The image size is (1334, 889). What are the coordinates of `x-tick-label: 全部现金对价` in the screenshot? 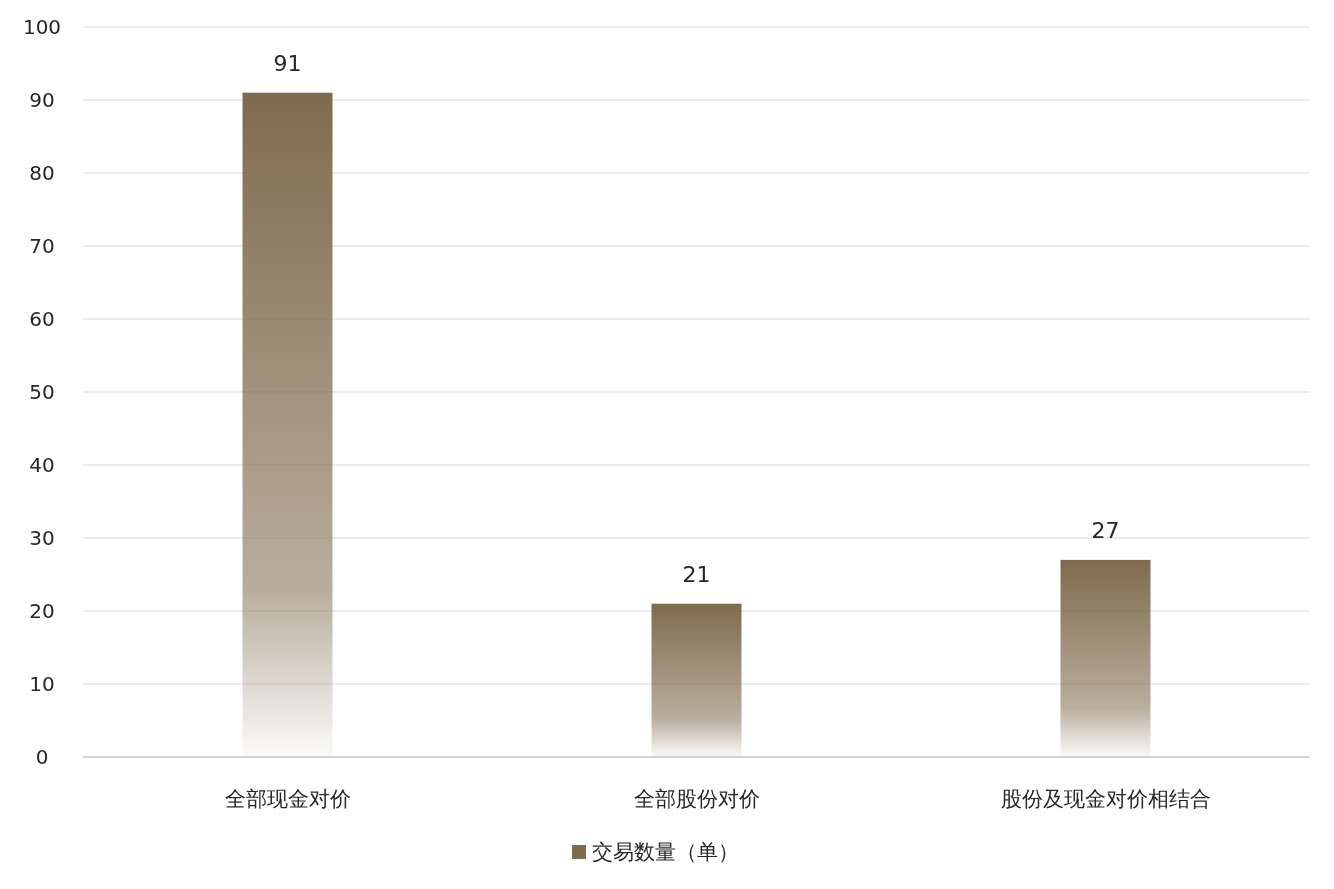 It's located at (287, 799).